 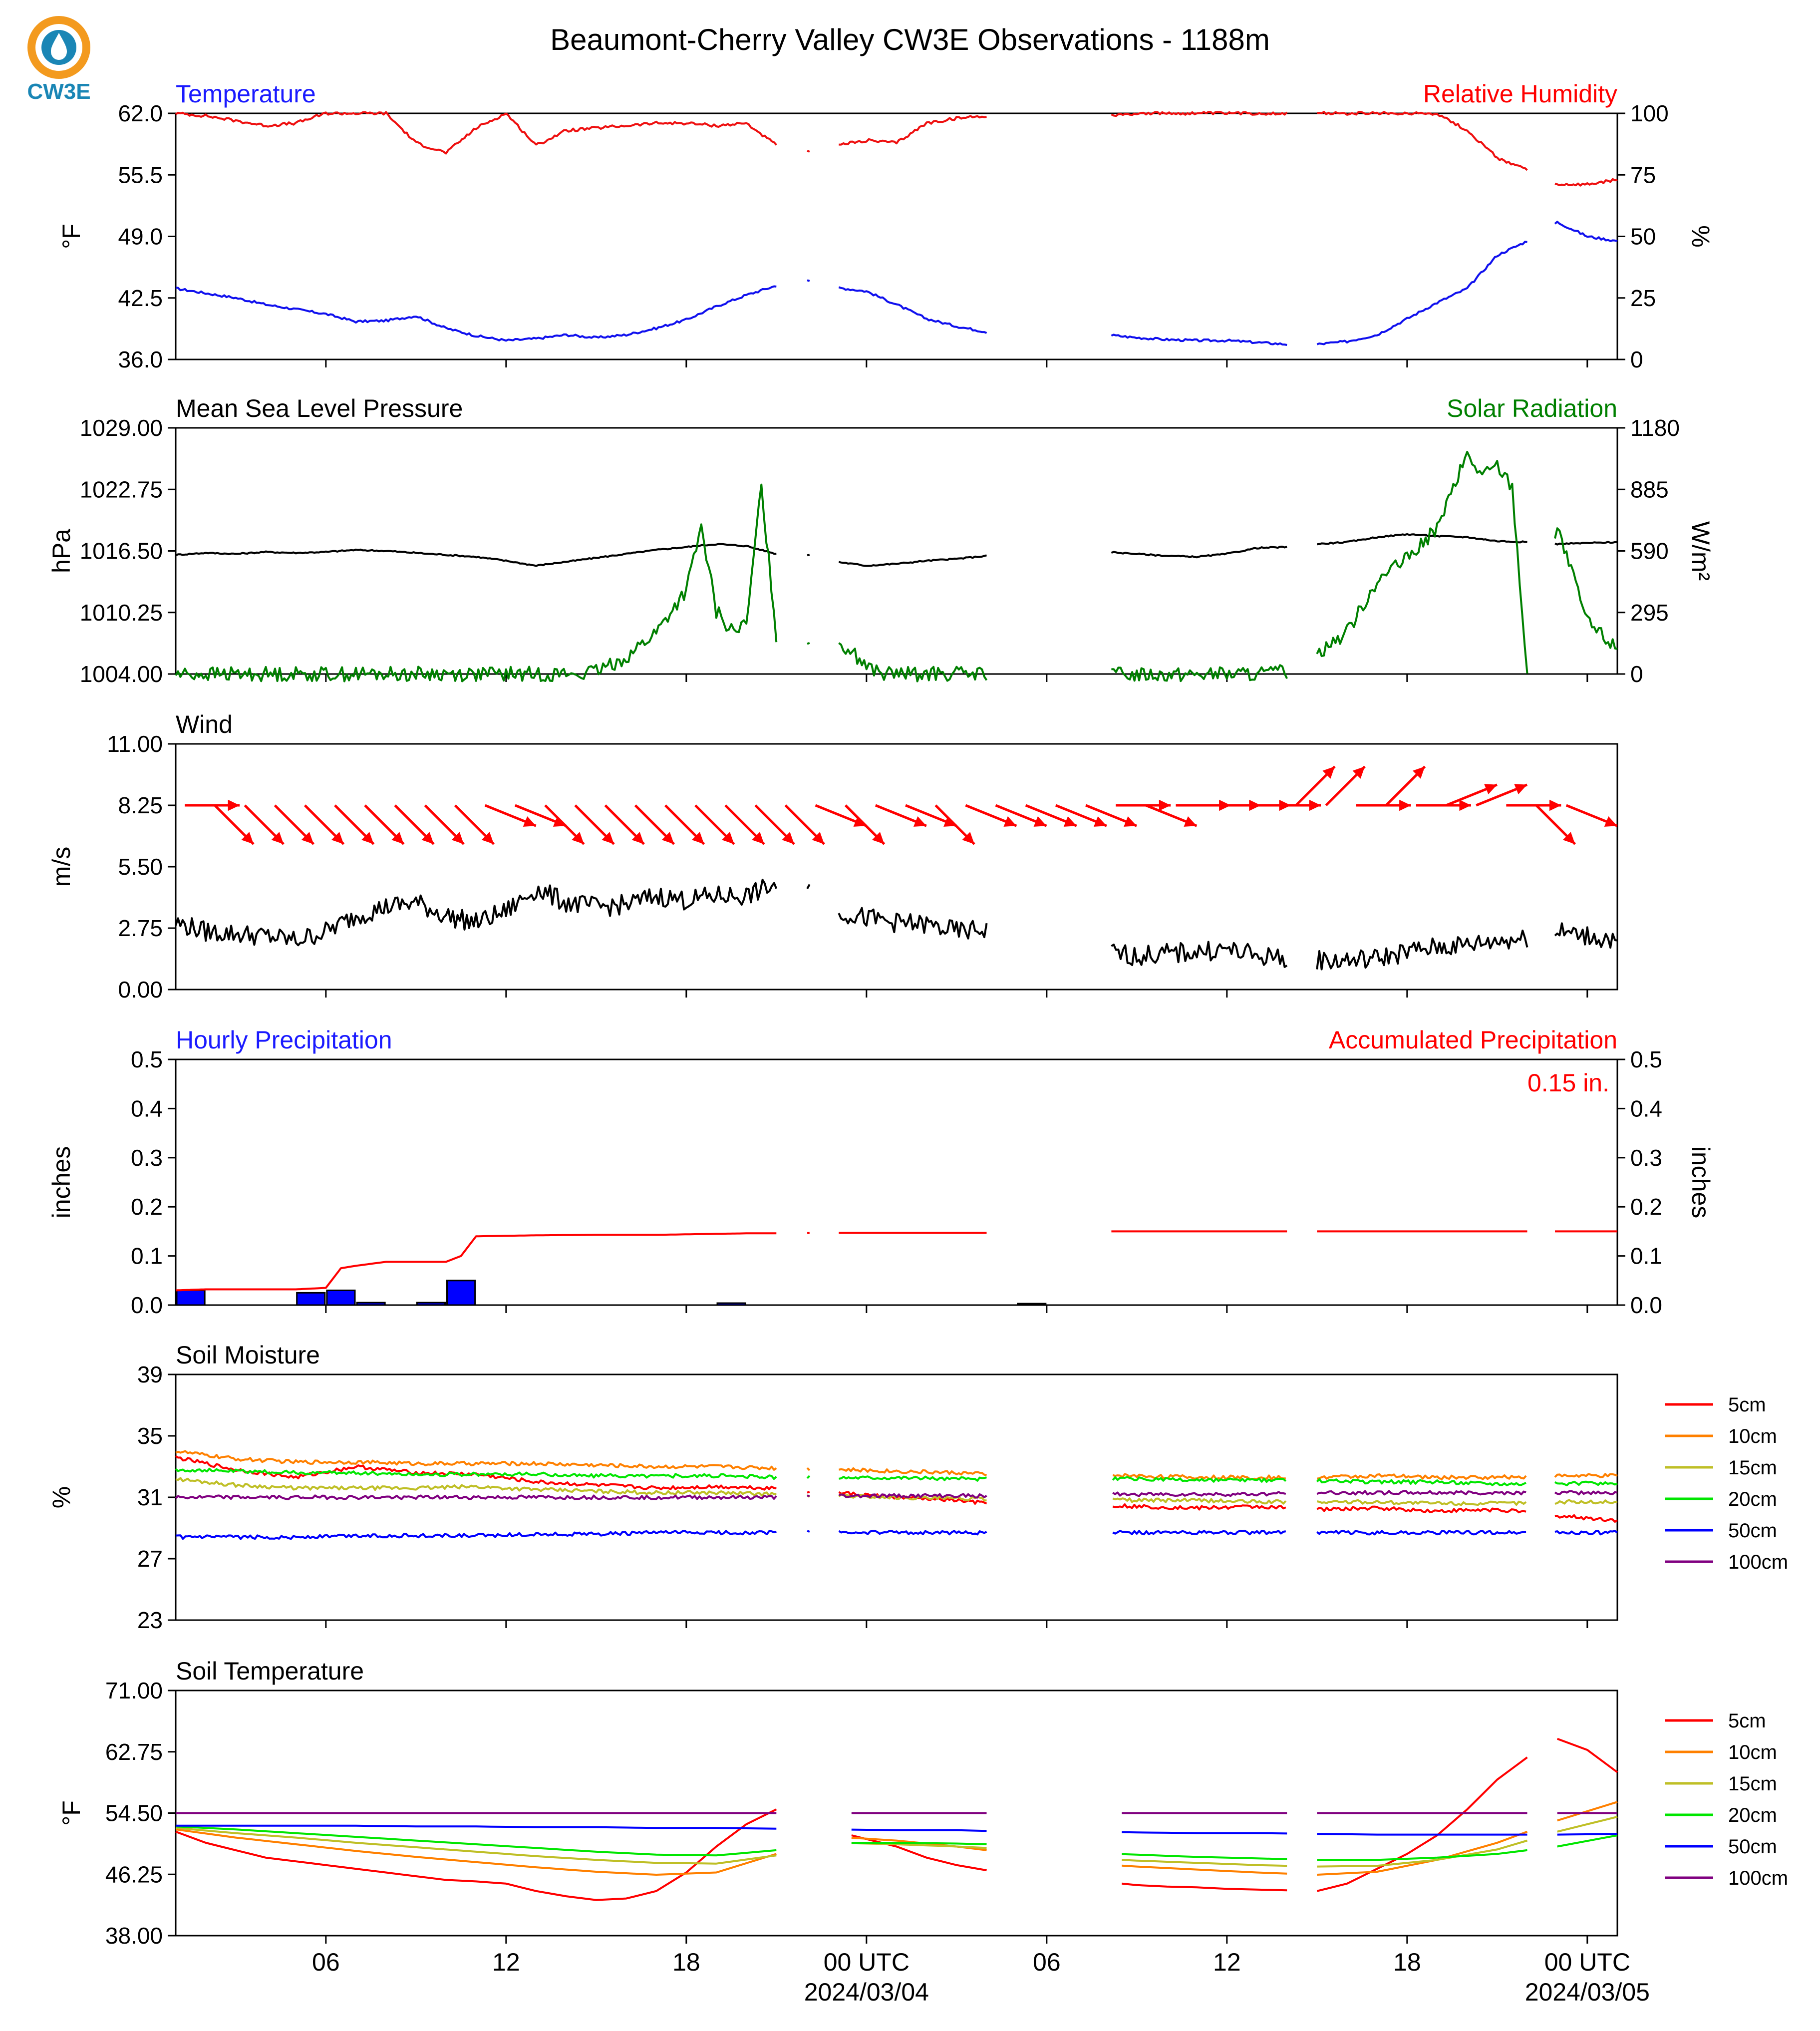 What do you see at coordinates (147, 1108) in the screenshot?
I see `y-tick-label: 0.4` at bounding box center [147, 1108].